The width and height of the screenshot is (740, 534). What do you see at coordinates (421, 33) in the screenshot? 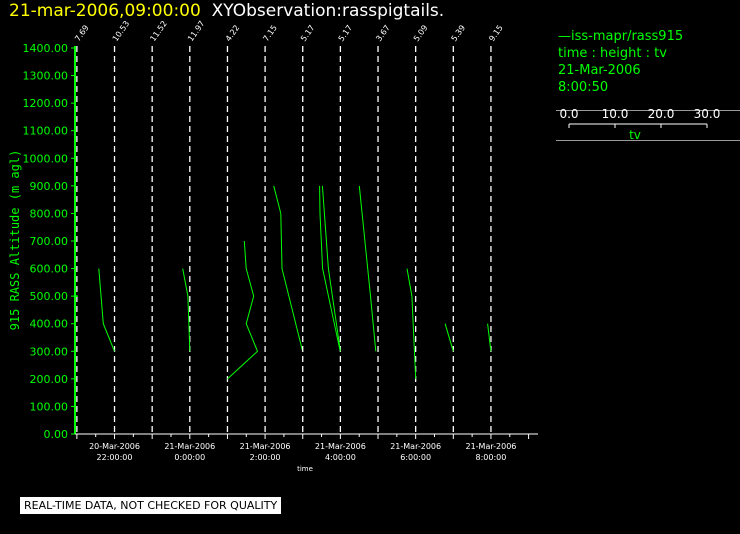
I see `pigtail-label: 5.09` at bounding box center [421, 33].